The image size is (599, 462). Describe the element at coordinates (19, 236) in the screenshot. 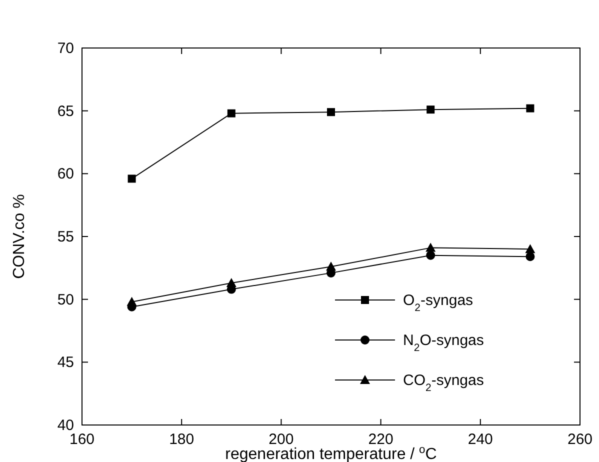

I see `y-axis-title: CONV.co %` at that location.